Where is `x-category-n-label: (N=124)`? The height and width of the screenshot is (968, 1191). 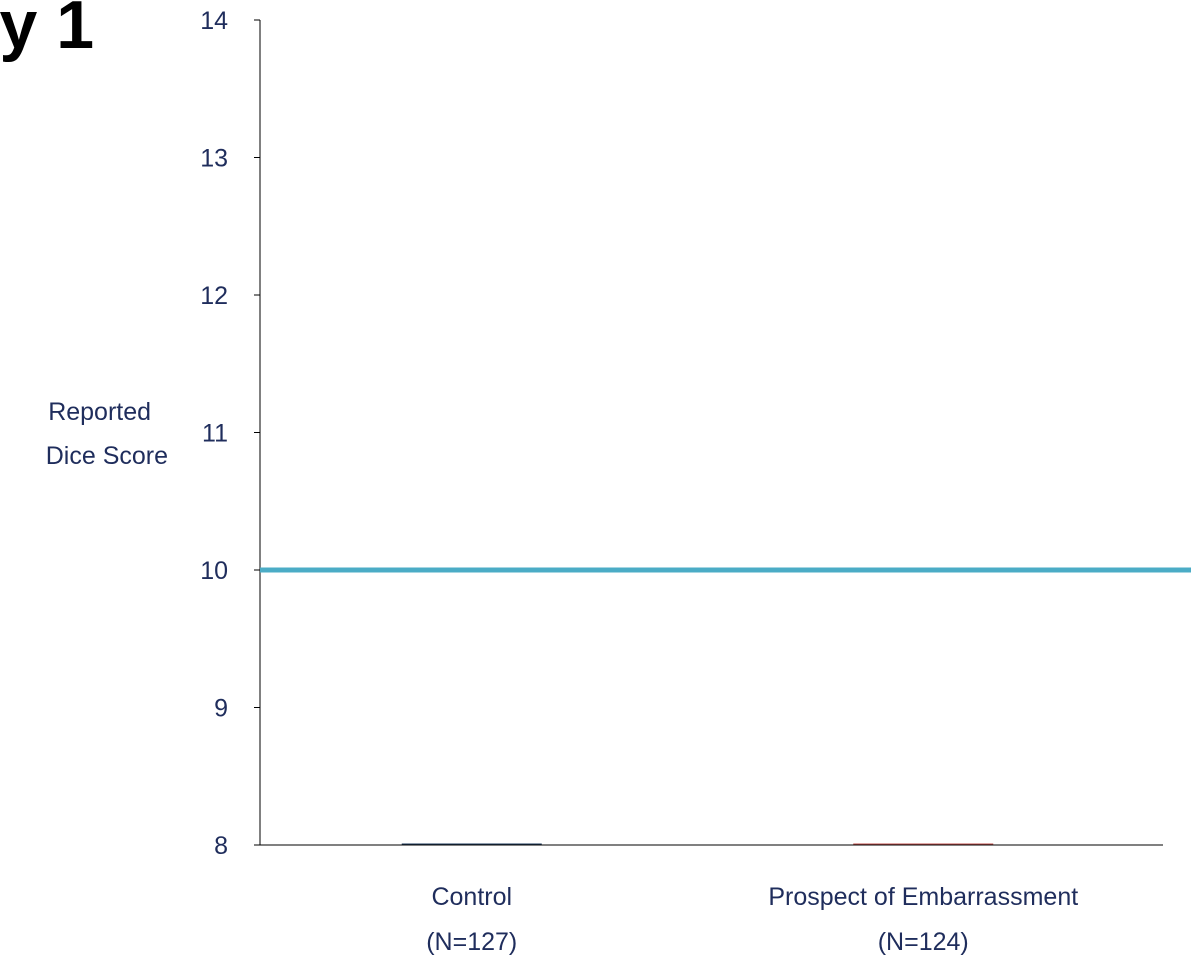 x-category-n-label: (N=124) is located at coordinates (923, 942).